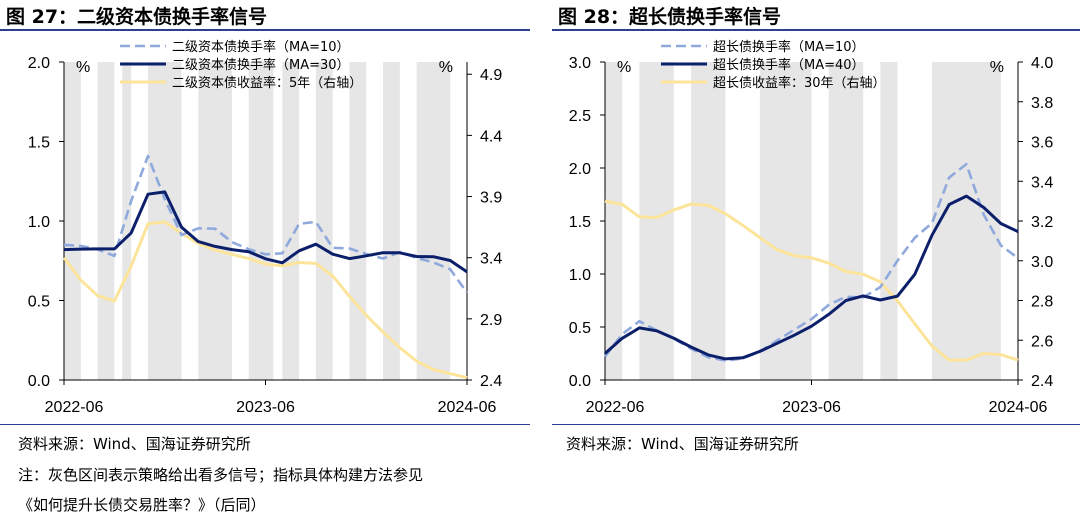 This screenshot has height=518, width=1080. Describe the element at coordinates (1042, 262) in the screenshot. I see `y2-tick-label: 3.0` at that location.